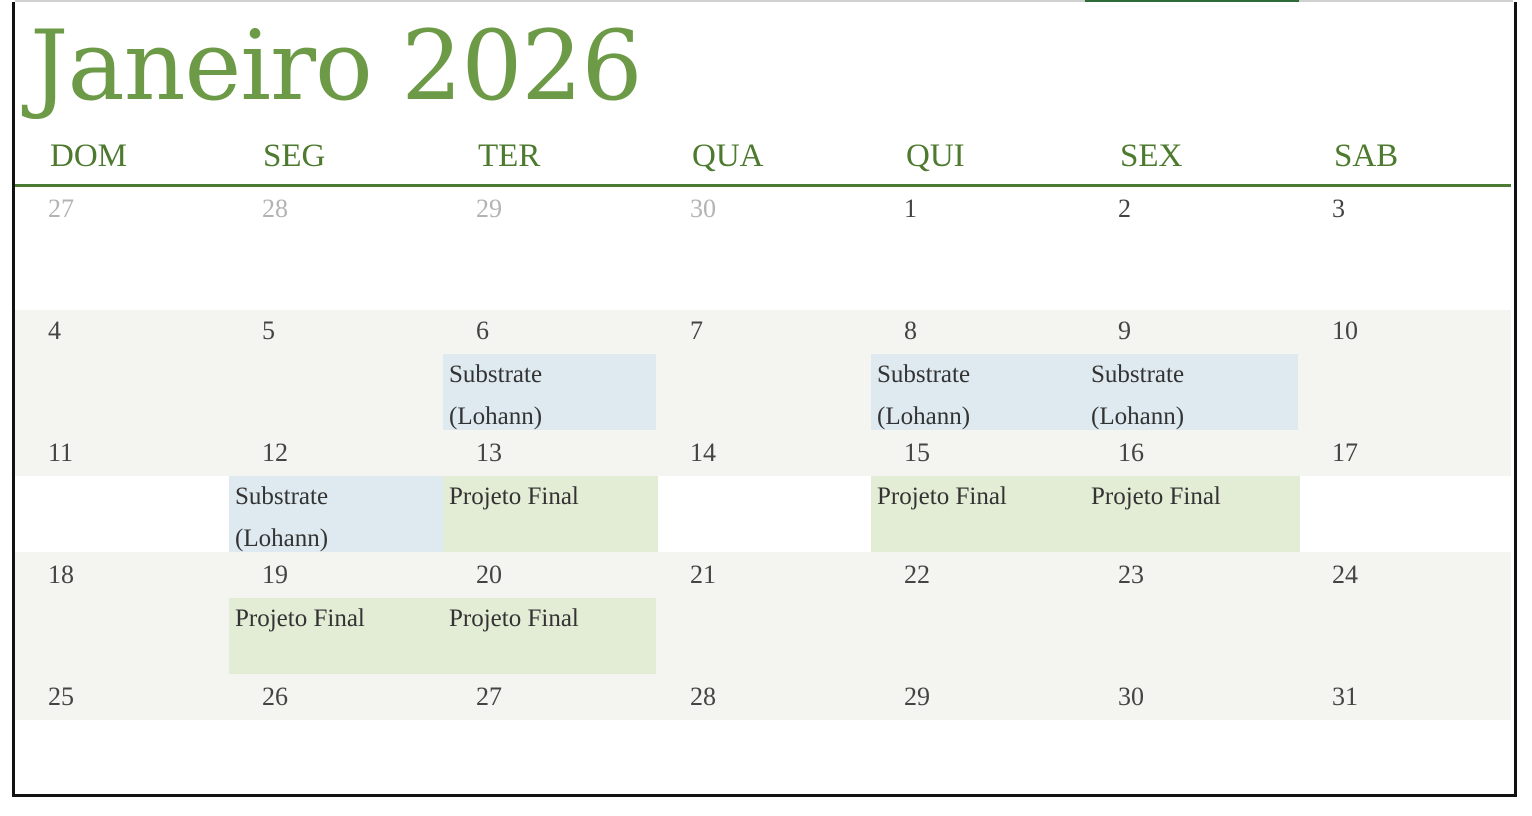 This screenshot has height=816, width=1532. I want to click on day-number: 4, so click(54, 330).